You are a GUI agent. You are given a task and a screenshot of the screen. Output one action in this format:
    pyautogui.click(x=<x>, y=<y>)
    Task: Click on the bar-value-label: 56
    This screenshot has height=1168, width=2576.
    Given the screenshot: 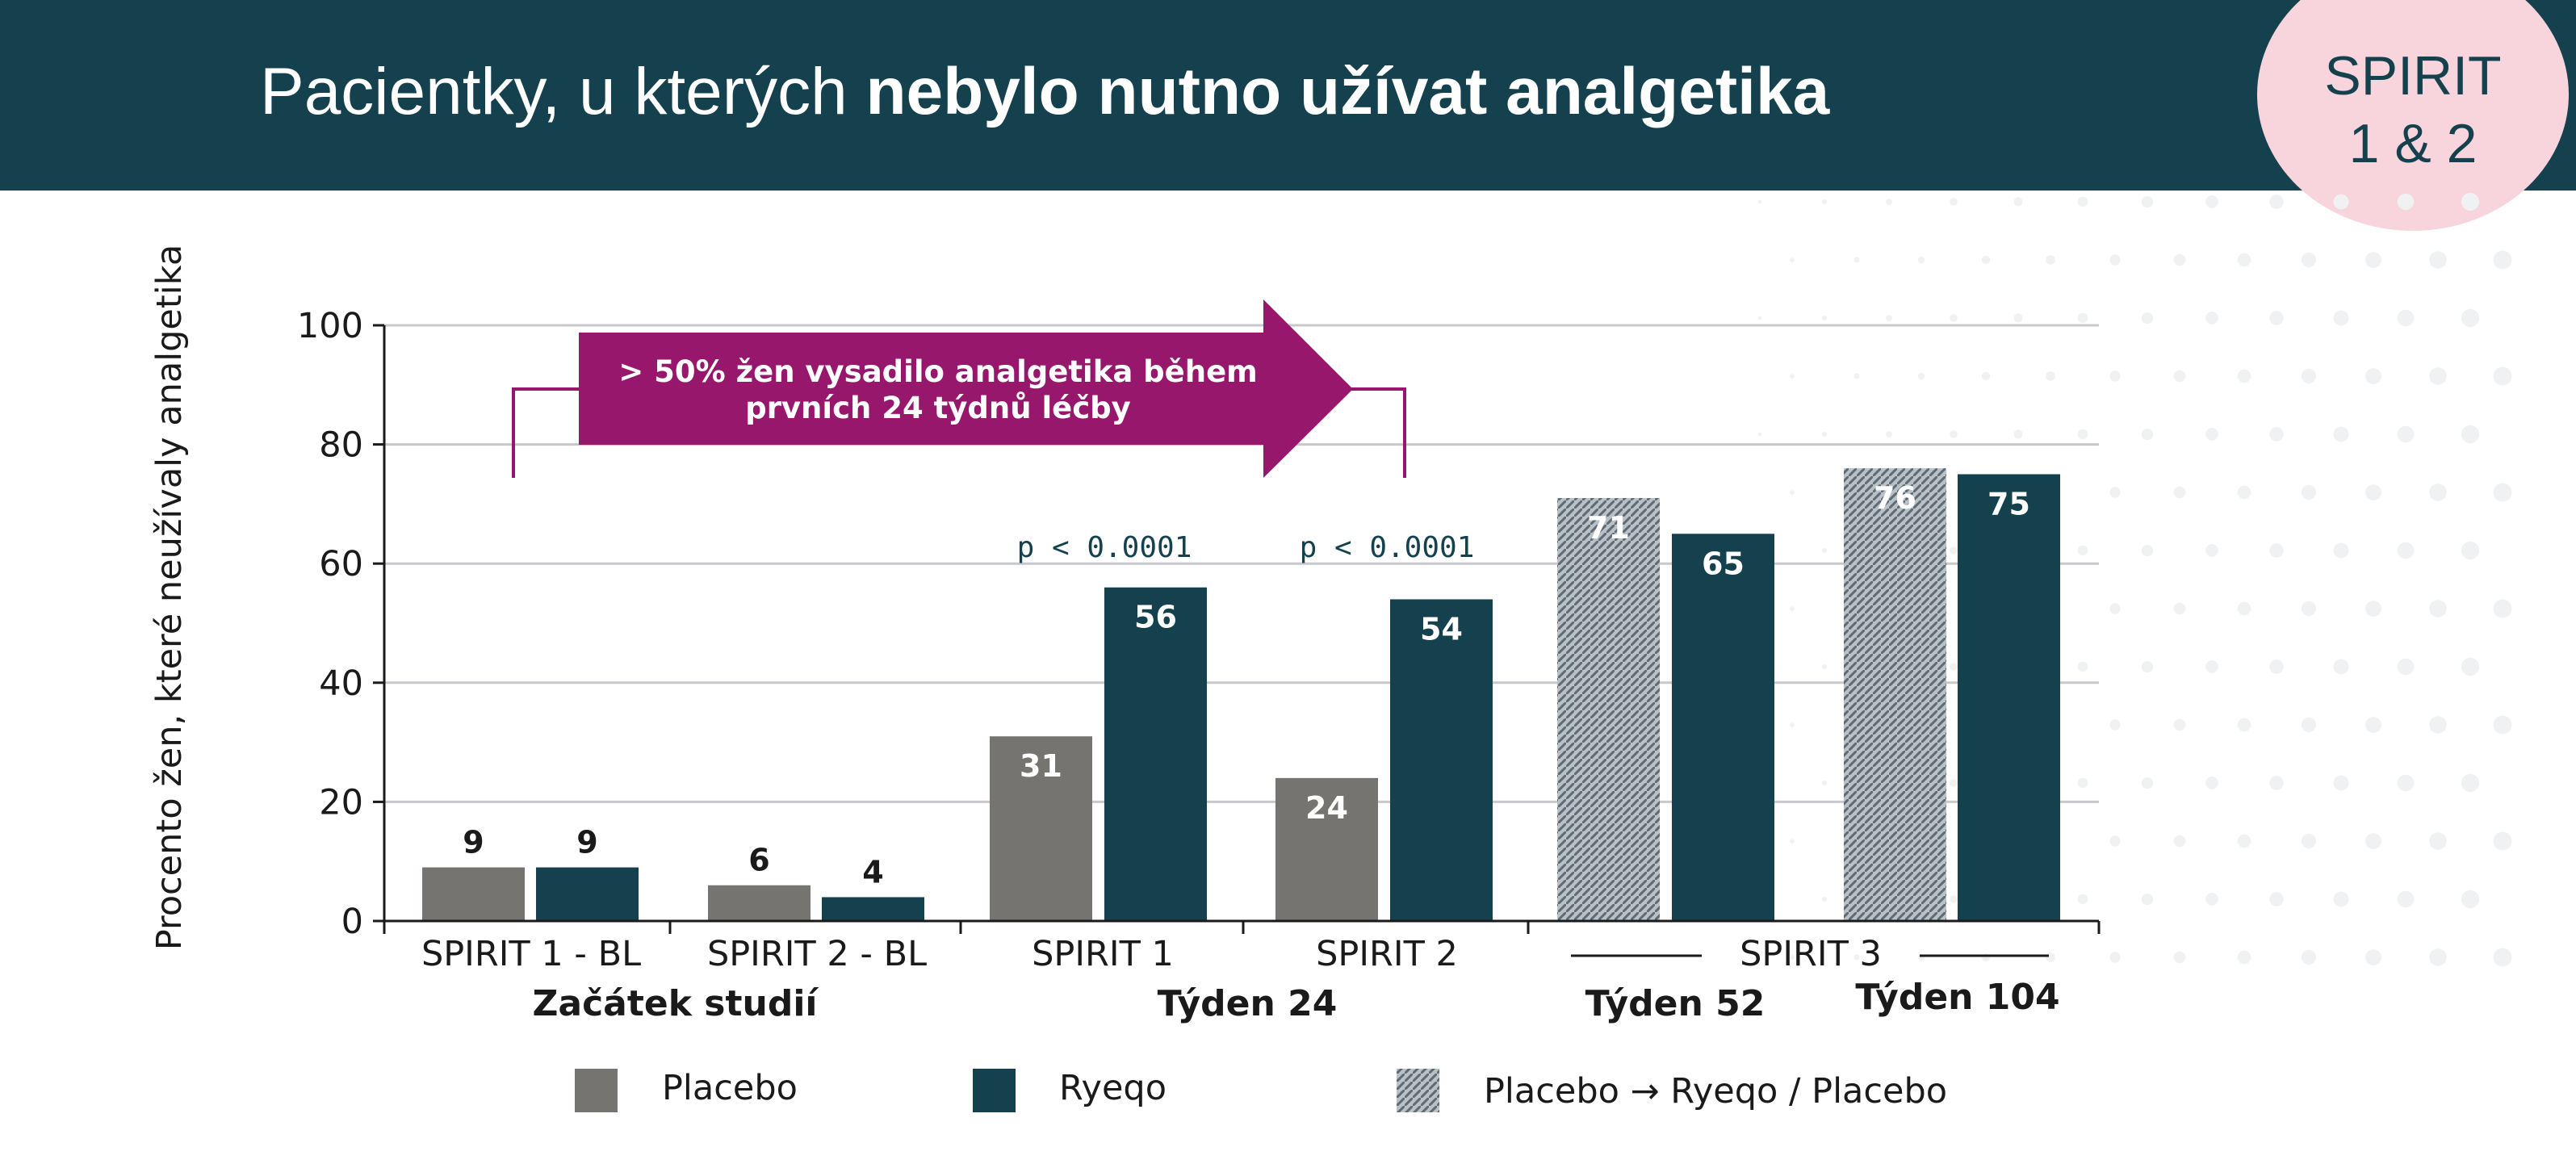 What is the action you would take?
    pyautogui.click(x=1155, y=618)
    